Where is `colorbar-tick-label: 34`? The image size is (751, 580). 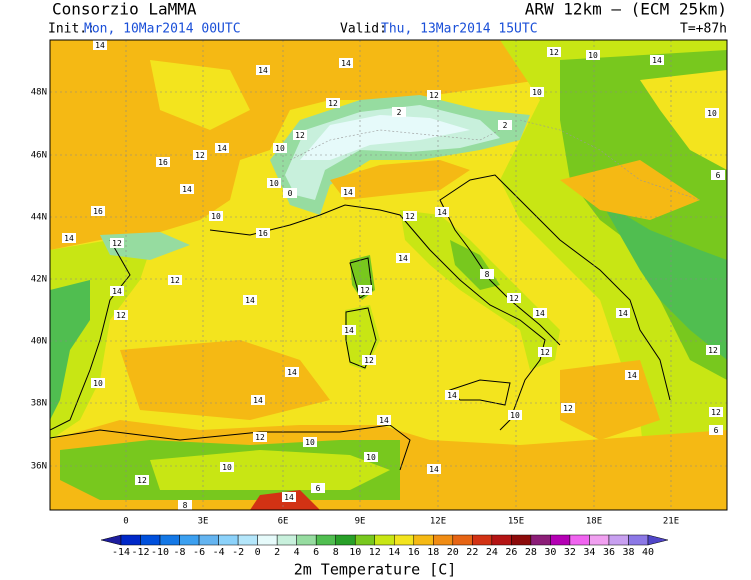 colorbar-tick-label: 34 is located at coordinates (589, 552).